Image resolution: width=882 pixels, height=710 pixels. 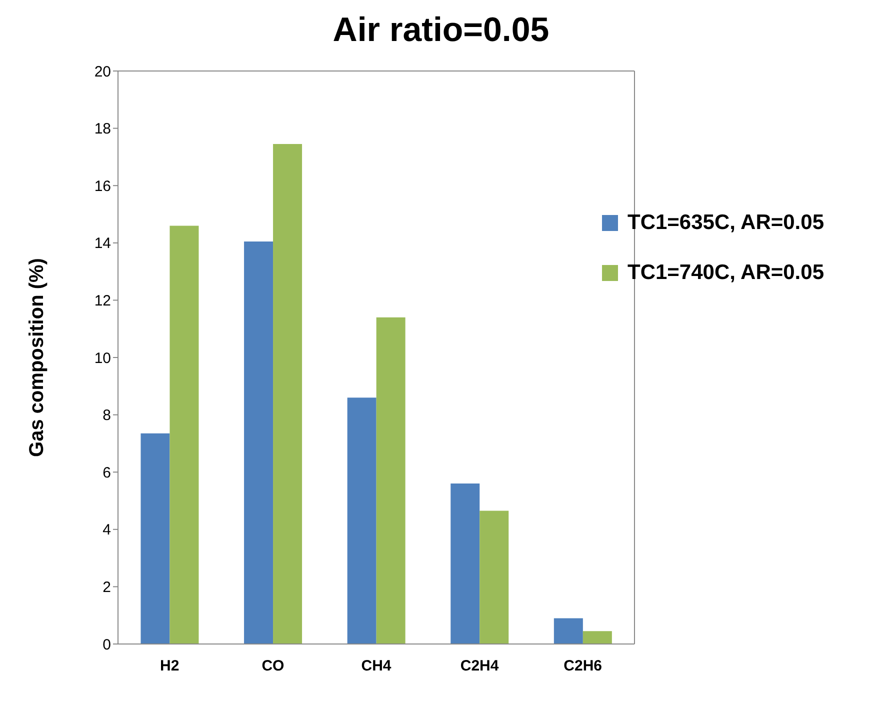 I want to click on y-tick-label: 6, so click(x=106, y=473).